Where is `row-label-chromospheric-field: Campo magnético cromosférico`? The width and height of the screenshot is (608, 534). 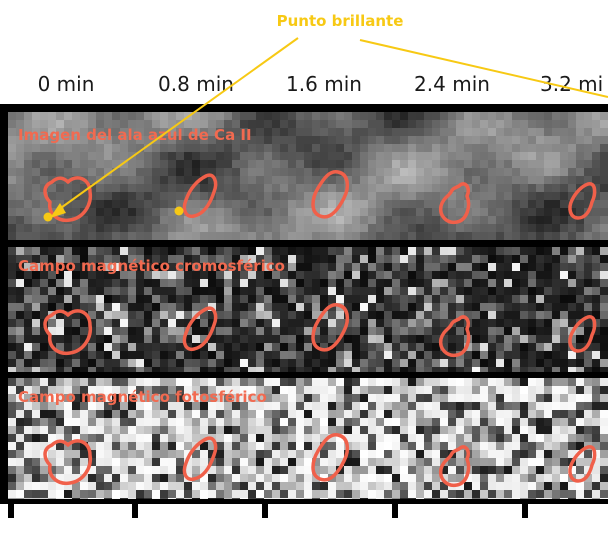 row-label-chromospheric-field: Campo magnético cromosférico is located at coordinates (151, 266).